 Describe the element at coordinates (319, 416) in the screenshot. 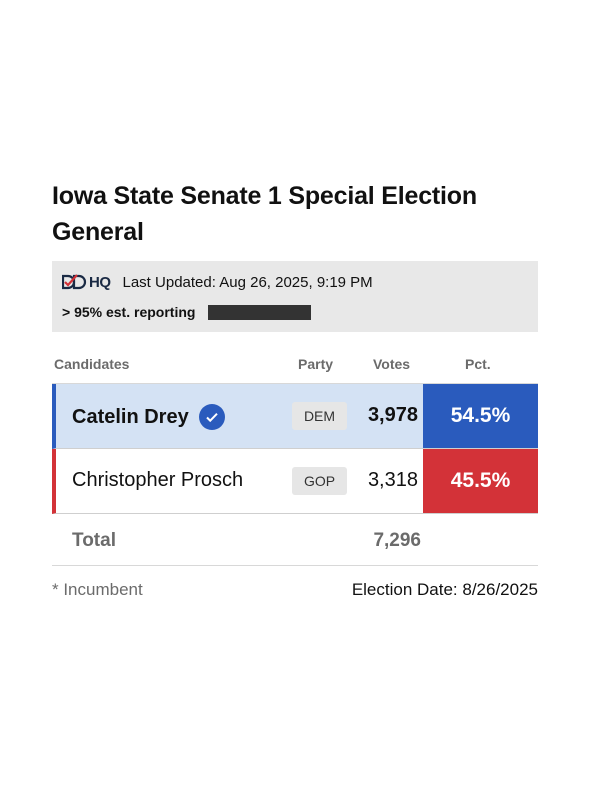

I see `party-badge: DEM` at that location.